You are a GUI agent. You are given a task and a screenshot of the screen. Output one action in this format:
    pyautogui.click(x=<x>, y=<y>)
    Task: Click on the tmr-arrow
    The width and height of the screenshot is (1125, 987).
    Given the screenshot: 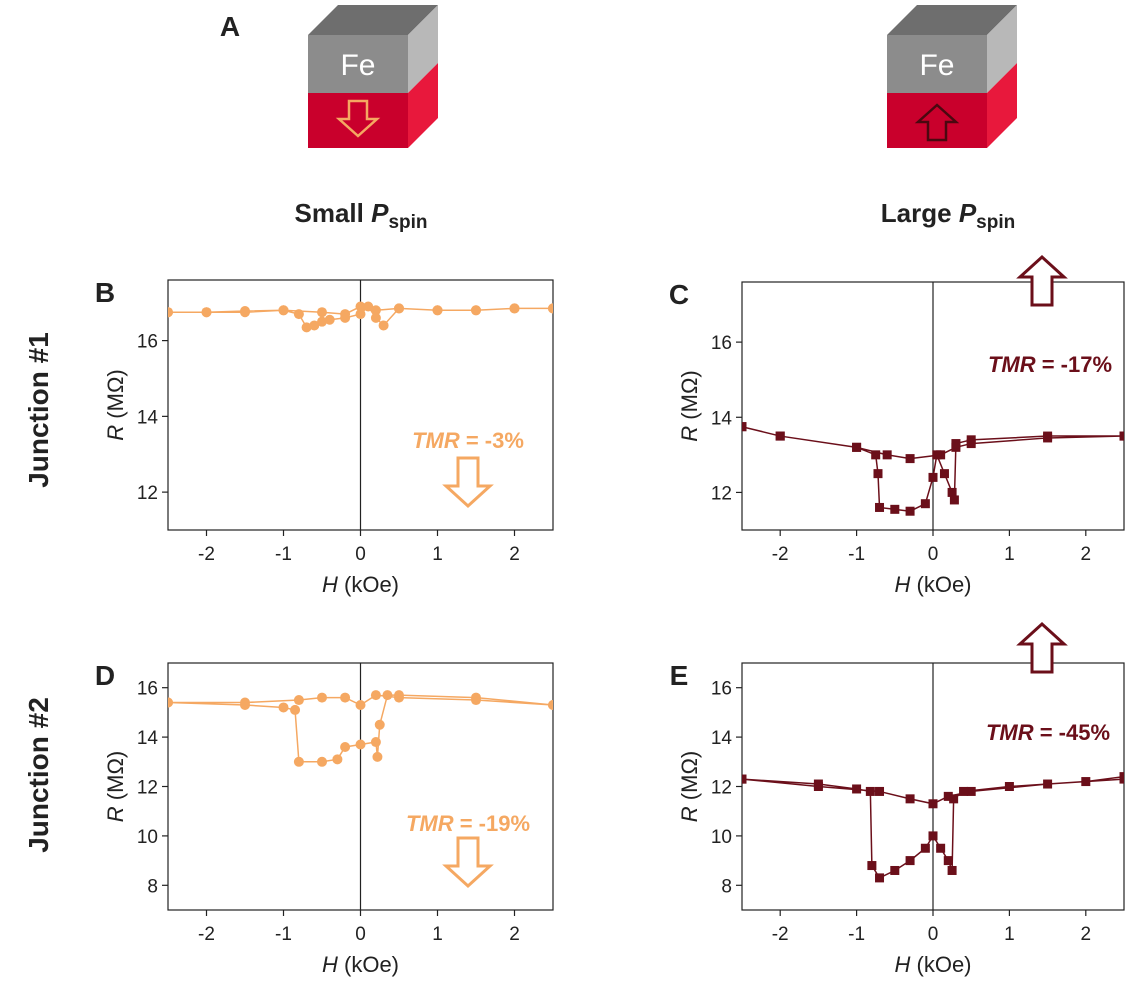 What is the action you would take?
    pyautogui.click(x=1042, y=280)
    